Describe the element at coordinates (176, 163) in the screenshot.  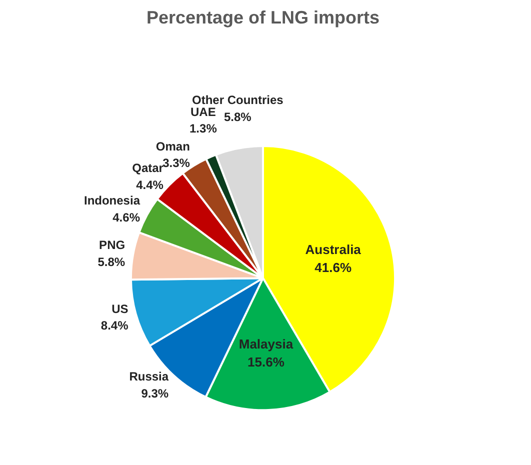
I see `data-label: 3.3%` at that location.